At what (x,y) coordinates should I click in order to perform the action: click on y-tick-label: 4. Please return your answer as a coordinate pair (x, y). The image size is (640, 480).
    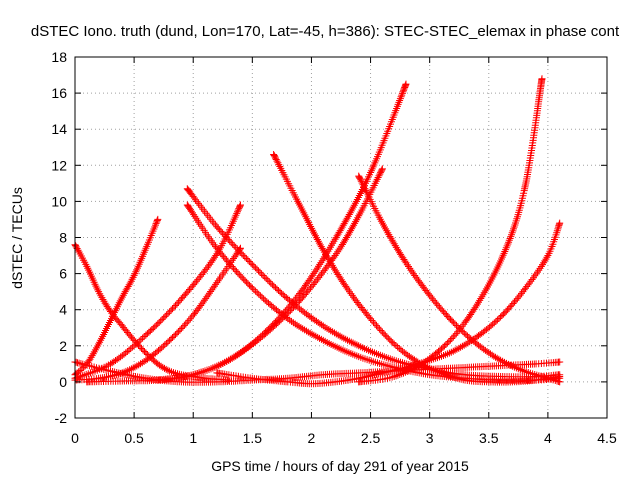
    Looking at the image, I should click on (63, 310).